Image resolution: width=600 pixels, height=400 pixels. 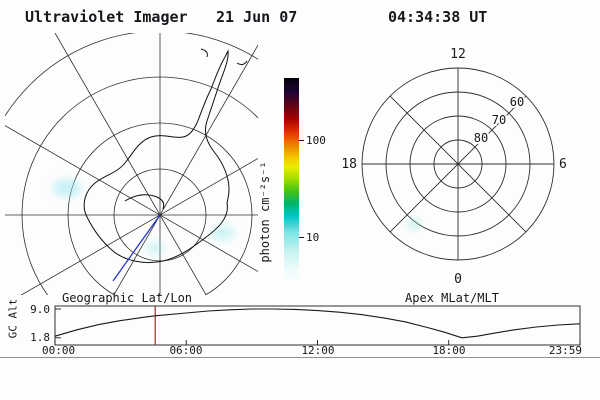 I want to click on status-separator, so click(x=300, y=357).